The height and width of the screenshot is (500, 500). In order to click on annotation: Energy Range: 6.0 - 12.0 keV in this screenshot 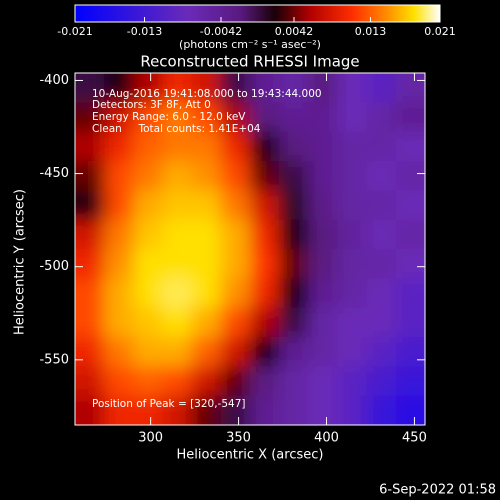, I will do `click(169, 117)`.